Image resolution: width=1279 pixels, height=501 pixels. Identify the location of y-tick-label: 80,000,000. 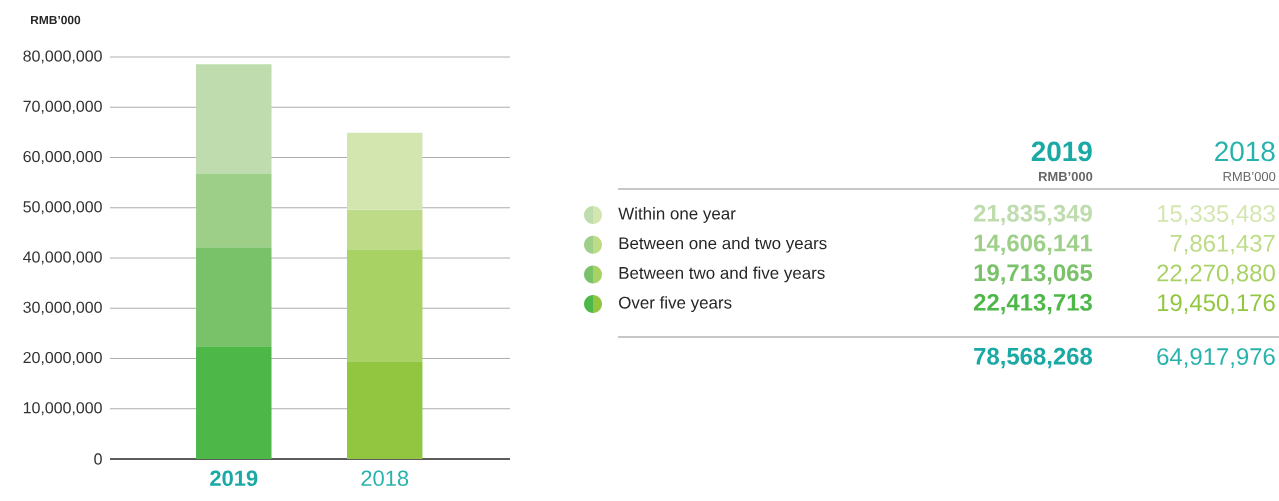
(62, 57).